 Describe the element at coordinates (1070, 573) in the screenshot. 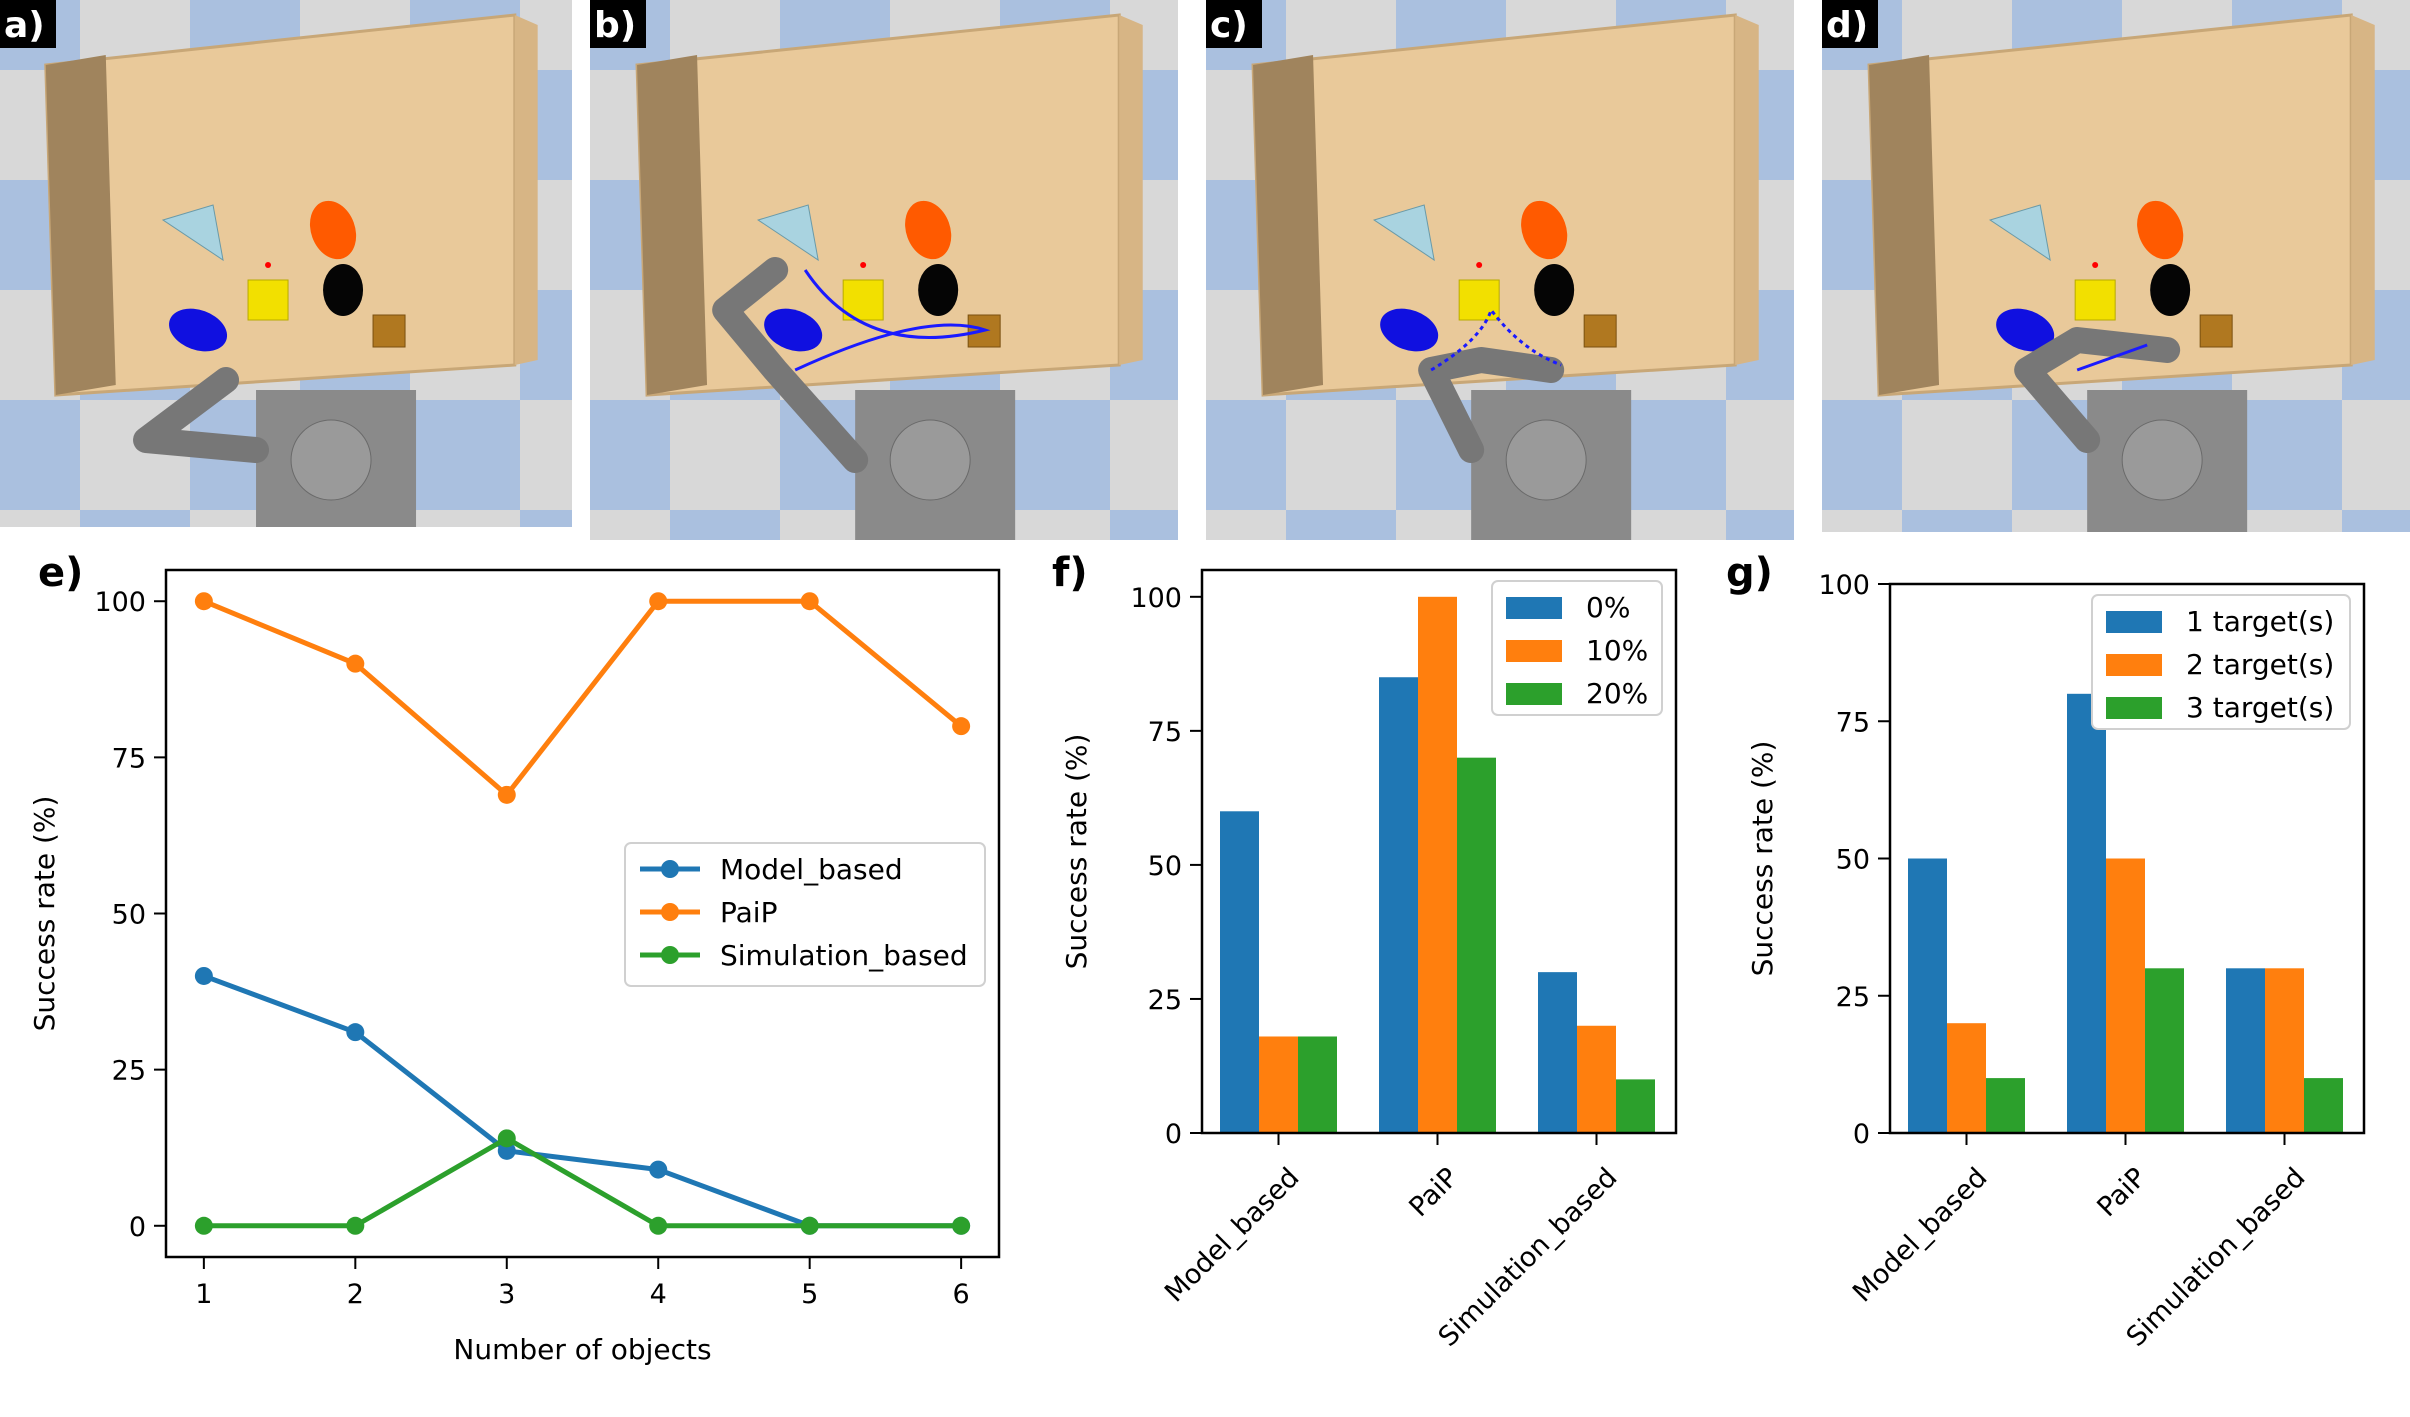

I see `chart-label: f)` at that location.